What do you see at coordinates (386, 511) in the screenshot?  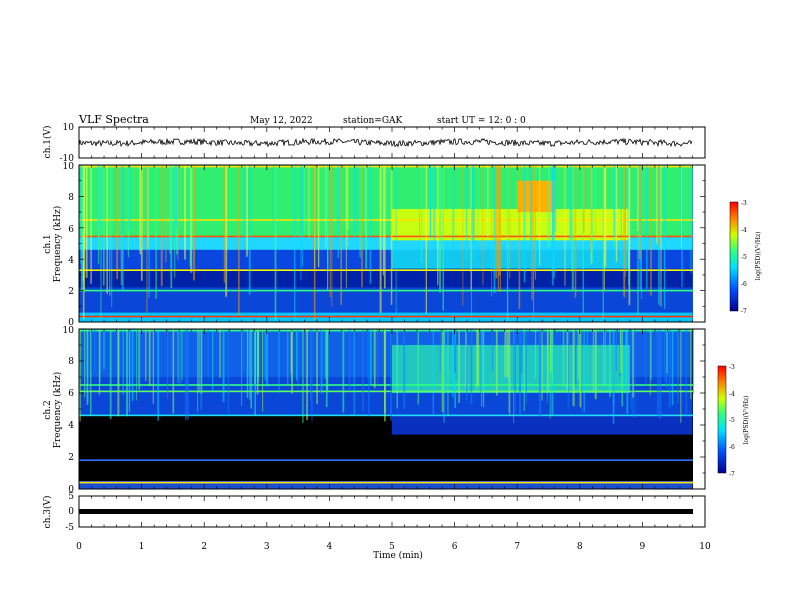 I see `ch3-waveform-trace` at bounding box center [386, 511].